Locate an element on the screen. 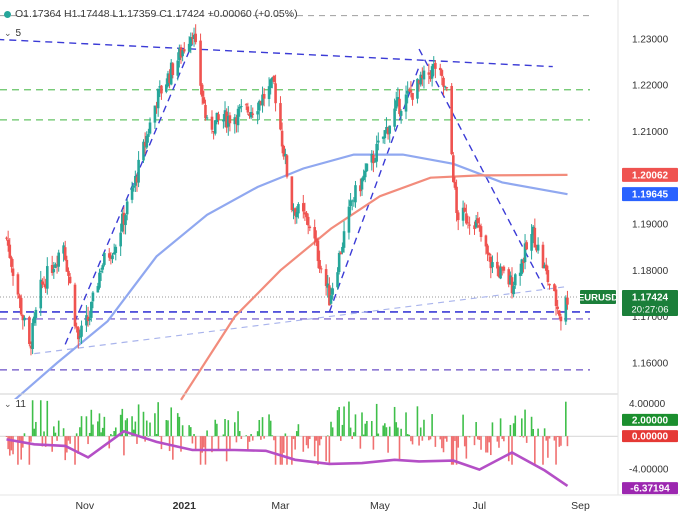 This screenshot has width=680, height=522. countdown-tag-text: 20:27:06 is located at coordinates (650, 309).